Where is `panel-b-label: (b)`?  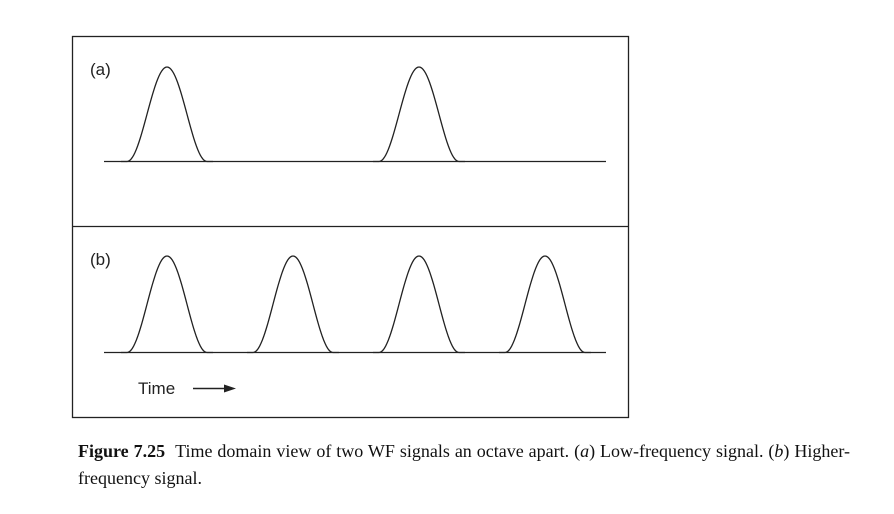 panel-b-label: (b) is located at coordinates (100, 259).